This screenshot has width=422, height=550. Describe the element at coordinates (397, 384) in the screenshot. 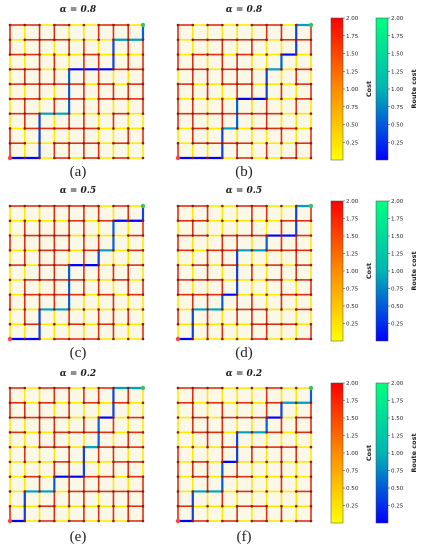

I see `colorbar-tick-label: 2.00` at that location.